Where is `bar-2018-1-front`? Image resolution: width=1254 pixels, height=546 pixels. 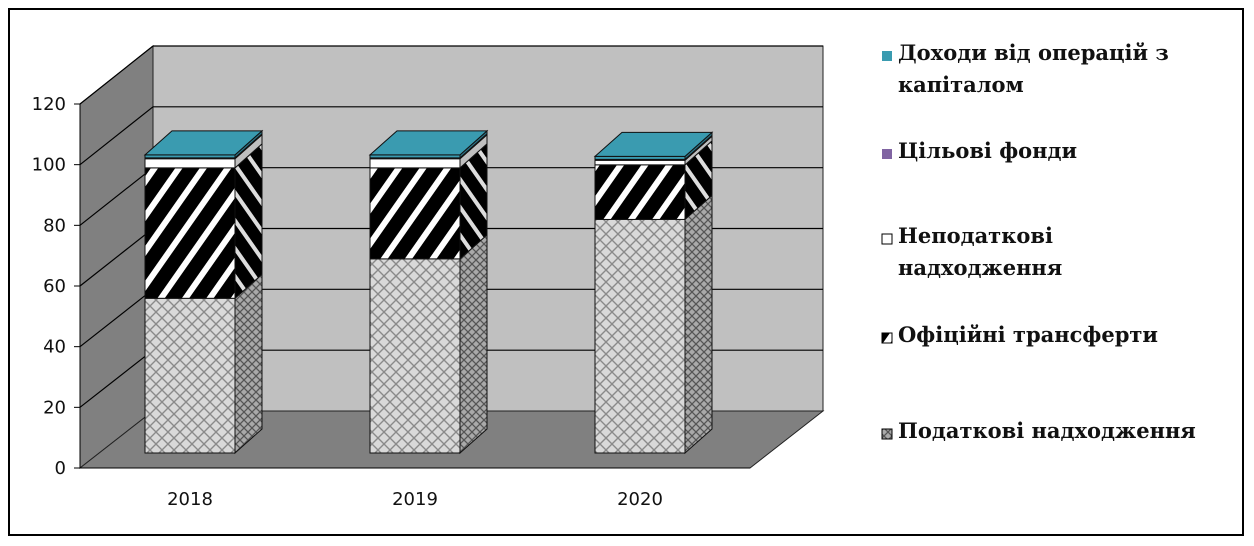 bar-2018-1-front is located at coordinates (190, 233).